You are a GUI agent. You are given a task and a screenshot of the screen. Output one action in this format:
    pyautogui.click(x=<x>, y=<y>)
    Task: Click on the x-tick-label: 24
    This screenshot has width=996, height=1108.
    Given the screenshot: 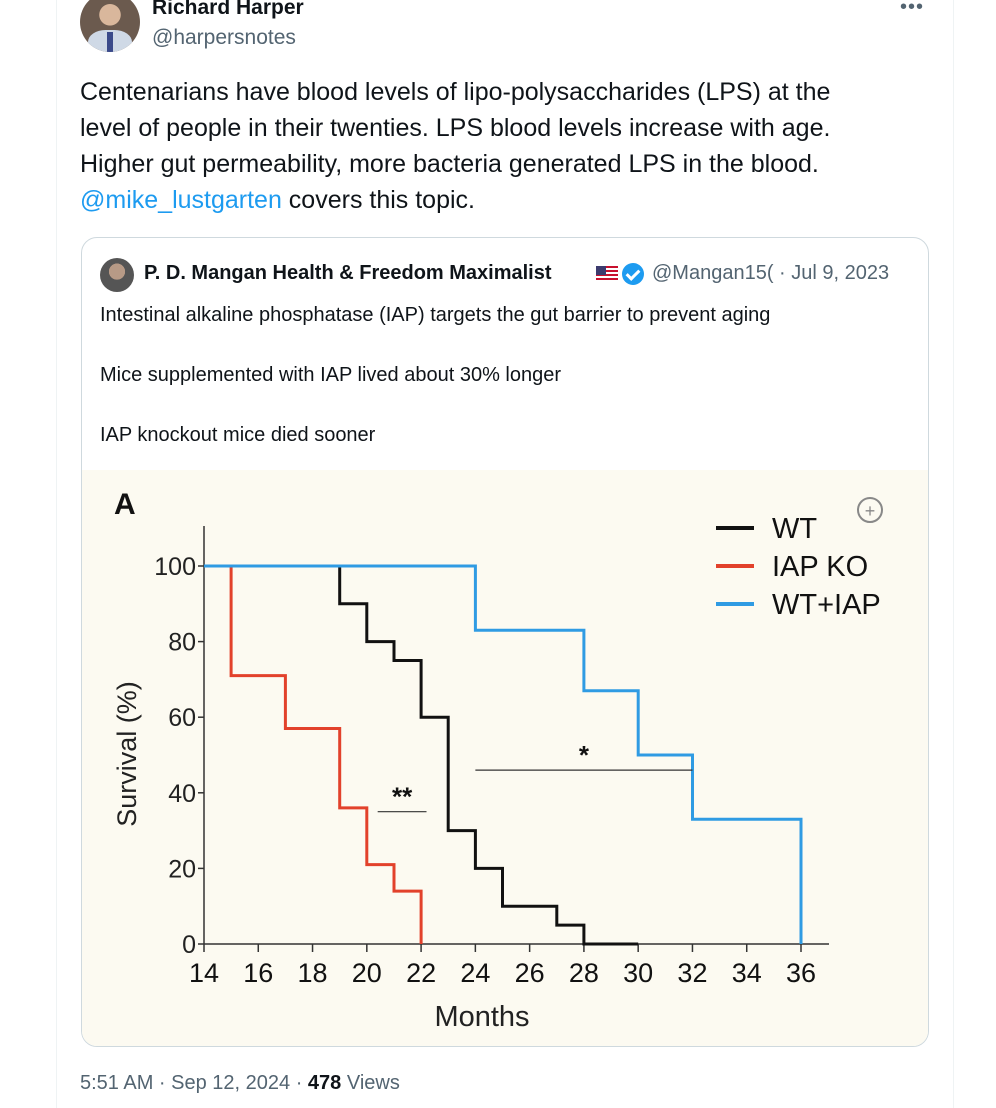 What is the action you would take?
    pyautogui.click(x=475, y=973)
    